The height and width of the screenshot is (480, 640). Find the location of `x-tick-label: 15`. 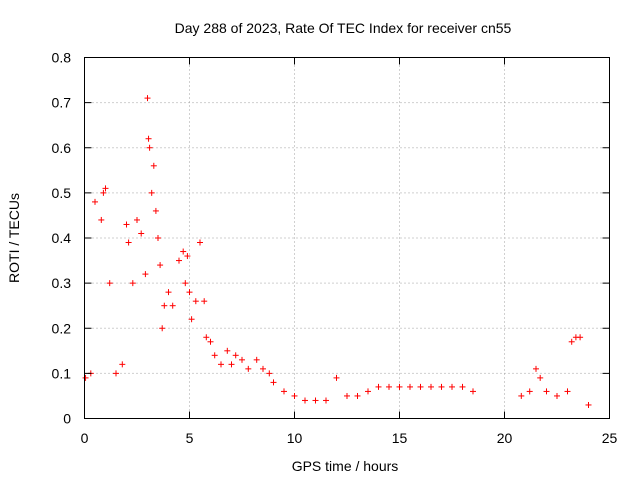

x-tick-label: 15 is located at coordinates (400, 438).